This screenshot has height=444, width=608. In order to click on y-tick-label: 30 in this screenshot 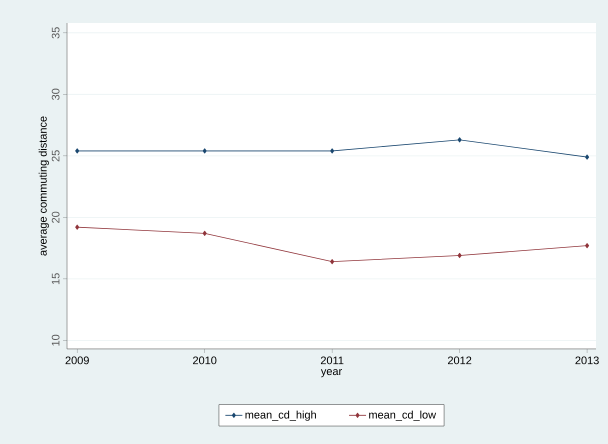, I will do `click(56, 94)`.